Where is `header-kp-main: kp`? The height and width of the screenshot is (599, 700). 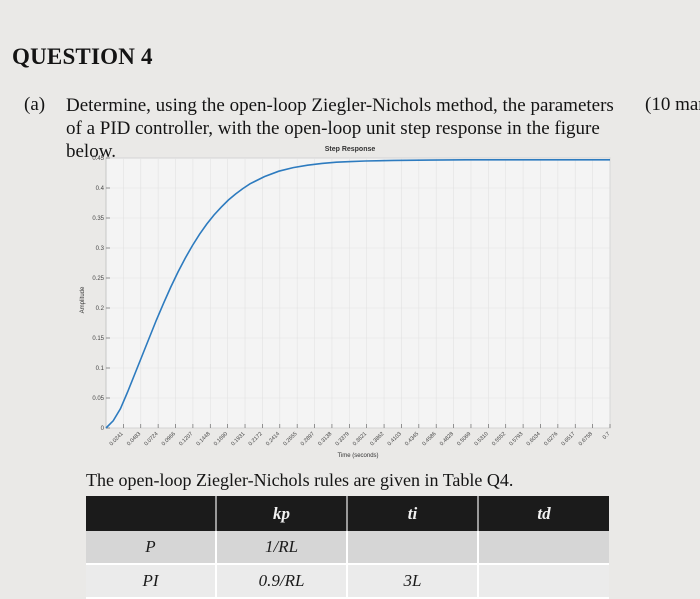 header-kp-main: kp is located at coordinates (281, 513).